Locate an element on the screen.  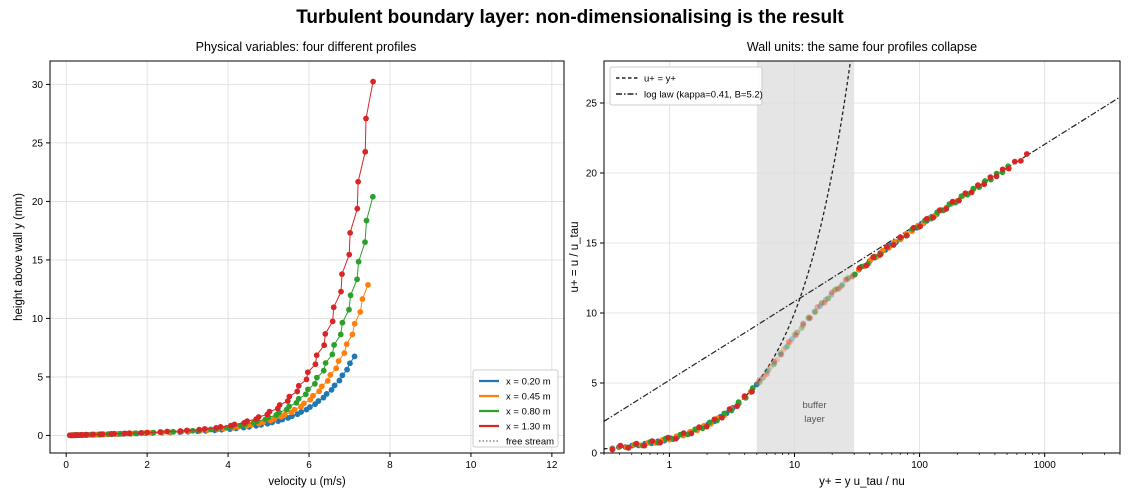
right-y-tick-label: 10 is located at coordinates (592, 314).